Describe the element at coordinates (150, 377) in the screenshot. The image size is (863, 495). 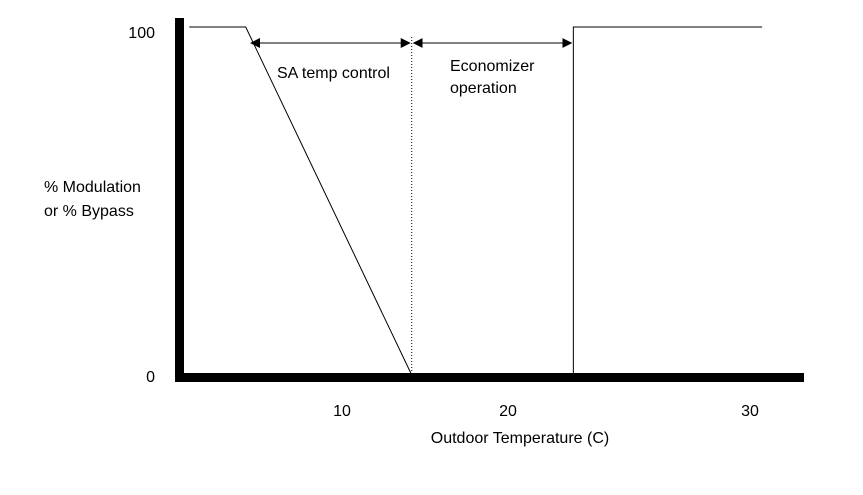
I see `y-tick-label: 0` at that location.